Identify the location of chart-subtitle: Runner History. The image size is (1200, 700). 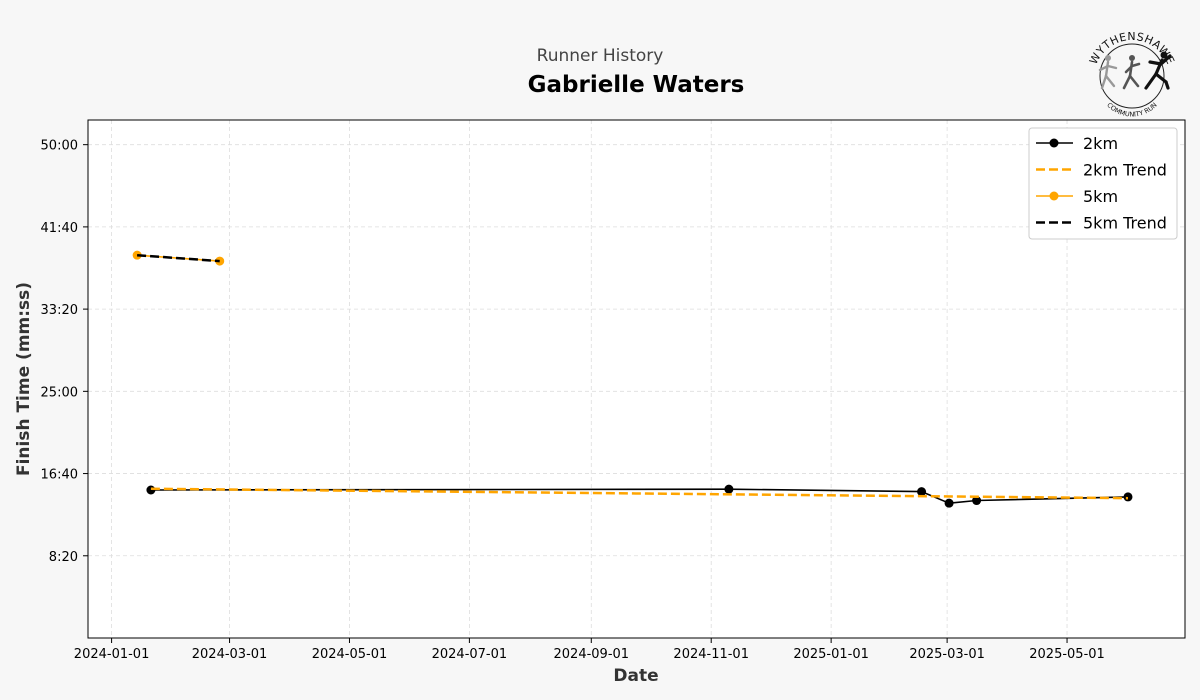
(600, 56).